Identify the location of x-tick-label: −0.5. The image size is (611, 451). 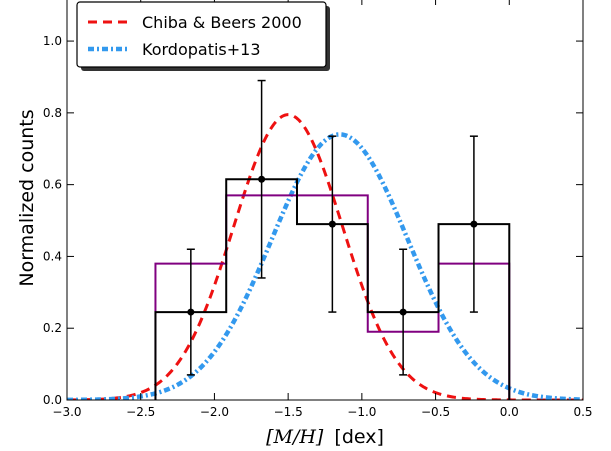
(435, 412).